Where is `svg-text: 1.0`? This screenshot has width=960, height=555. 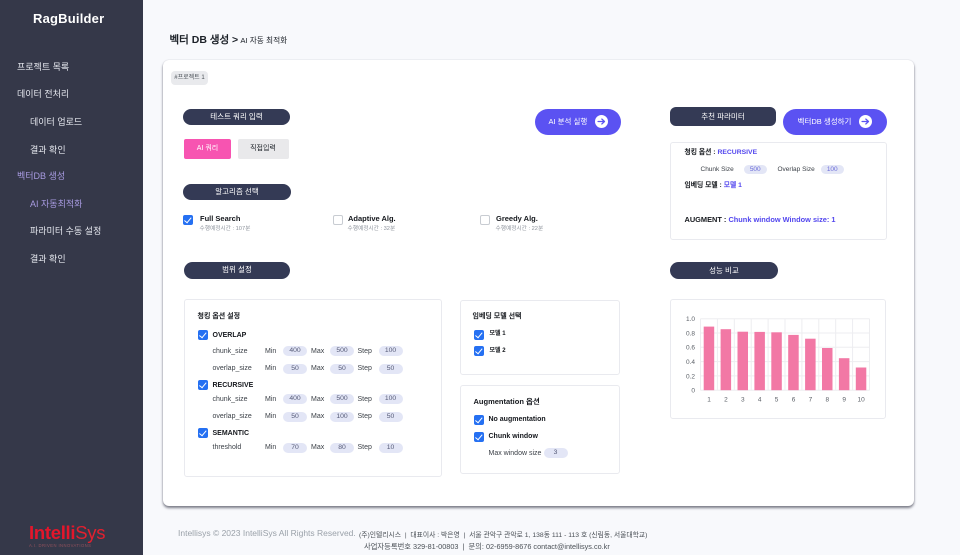
svg-text: 1.0 is located at coordinates (690, 319).